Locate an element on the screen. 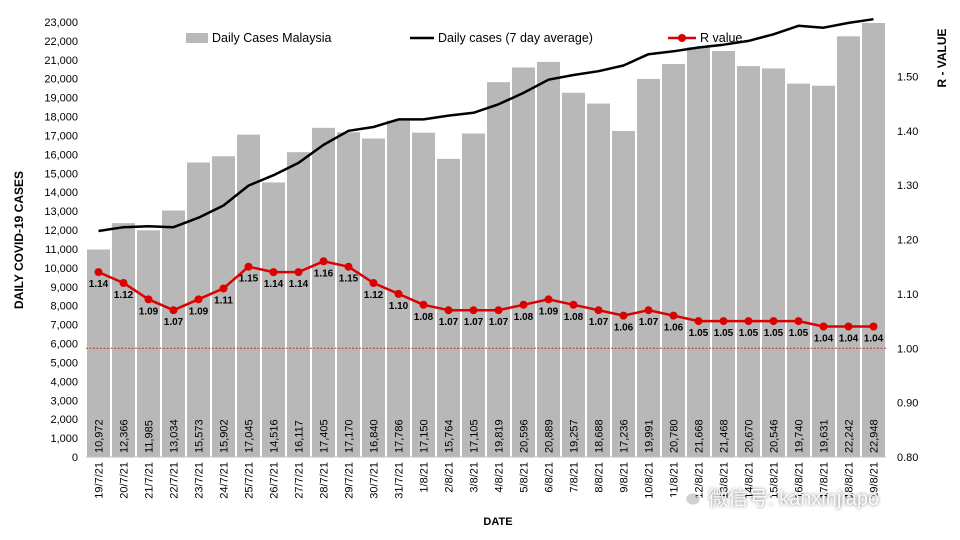  bar-value-label: 16,840 is located at coordinates (375, 436).